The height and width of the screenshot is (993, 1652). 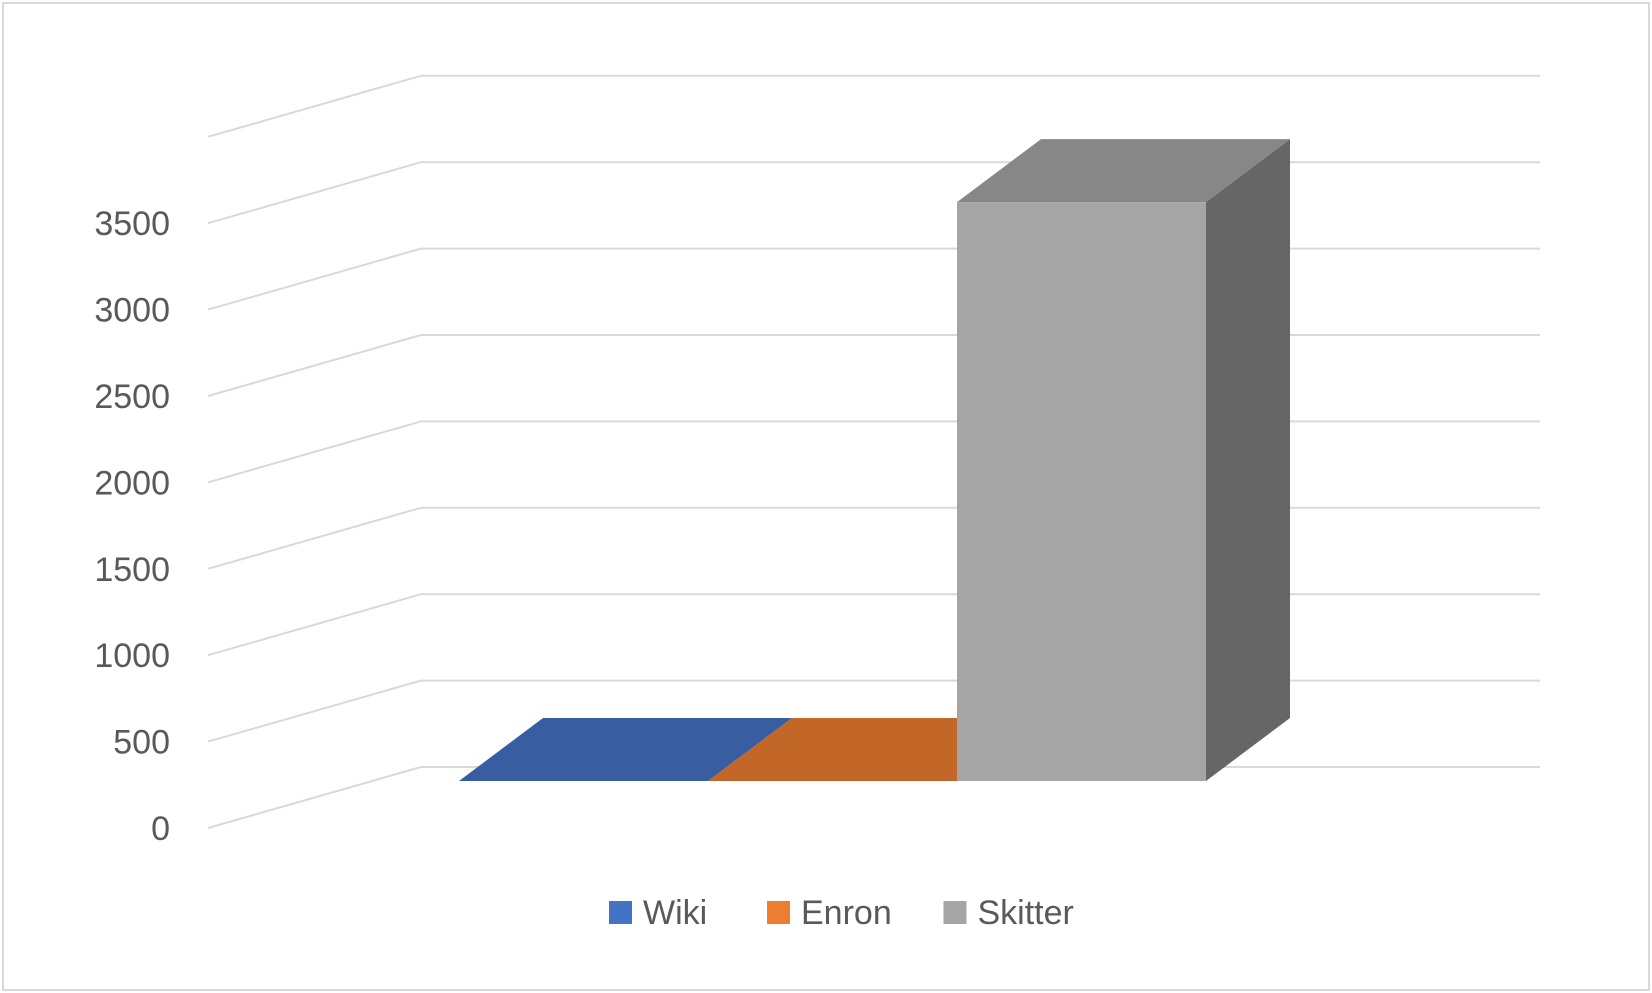 I want to click on legend-label: Enron, so click(x=846, y=913).